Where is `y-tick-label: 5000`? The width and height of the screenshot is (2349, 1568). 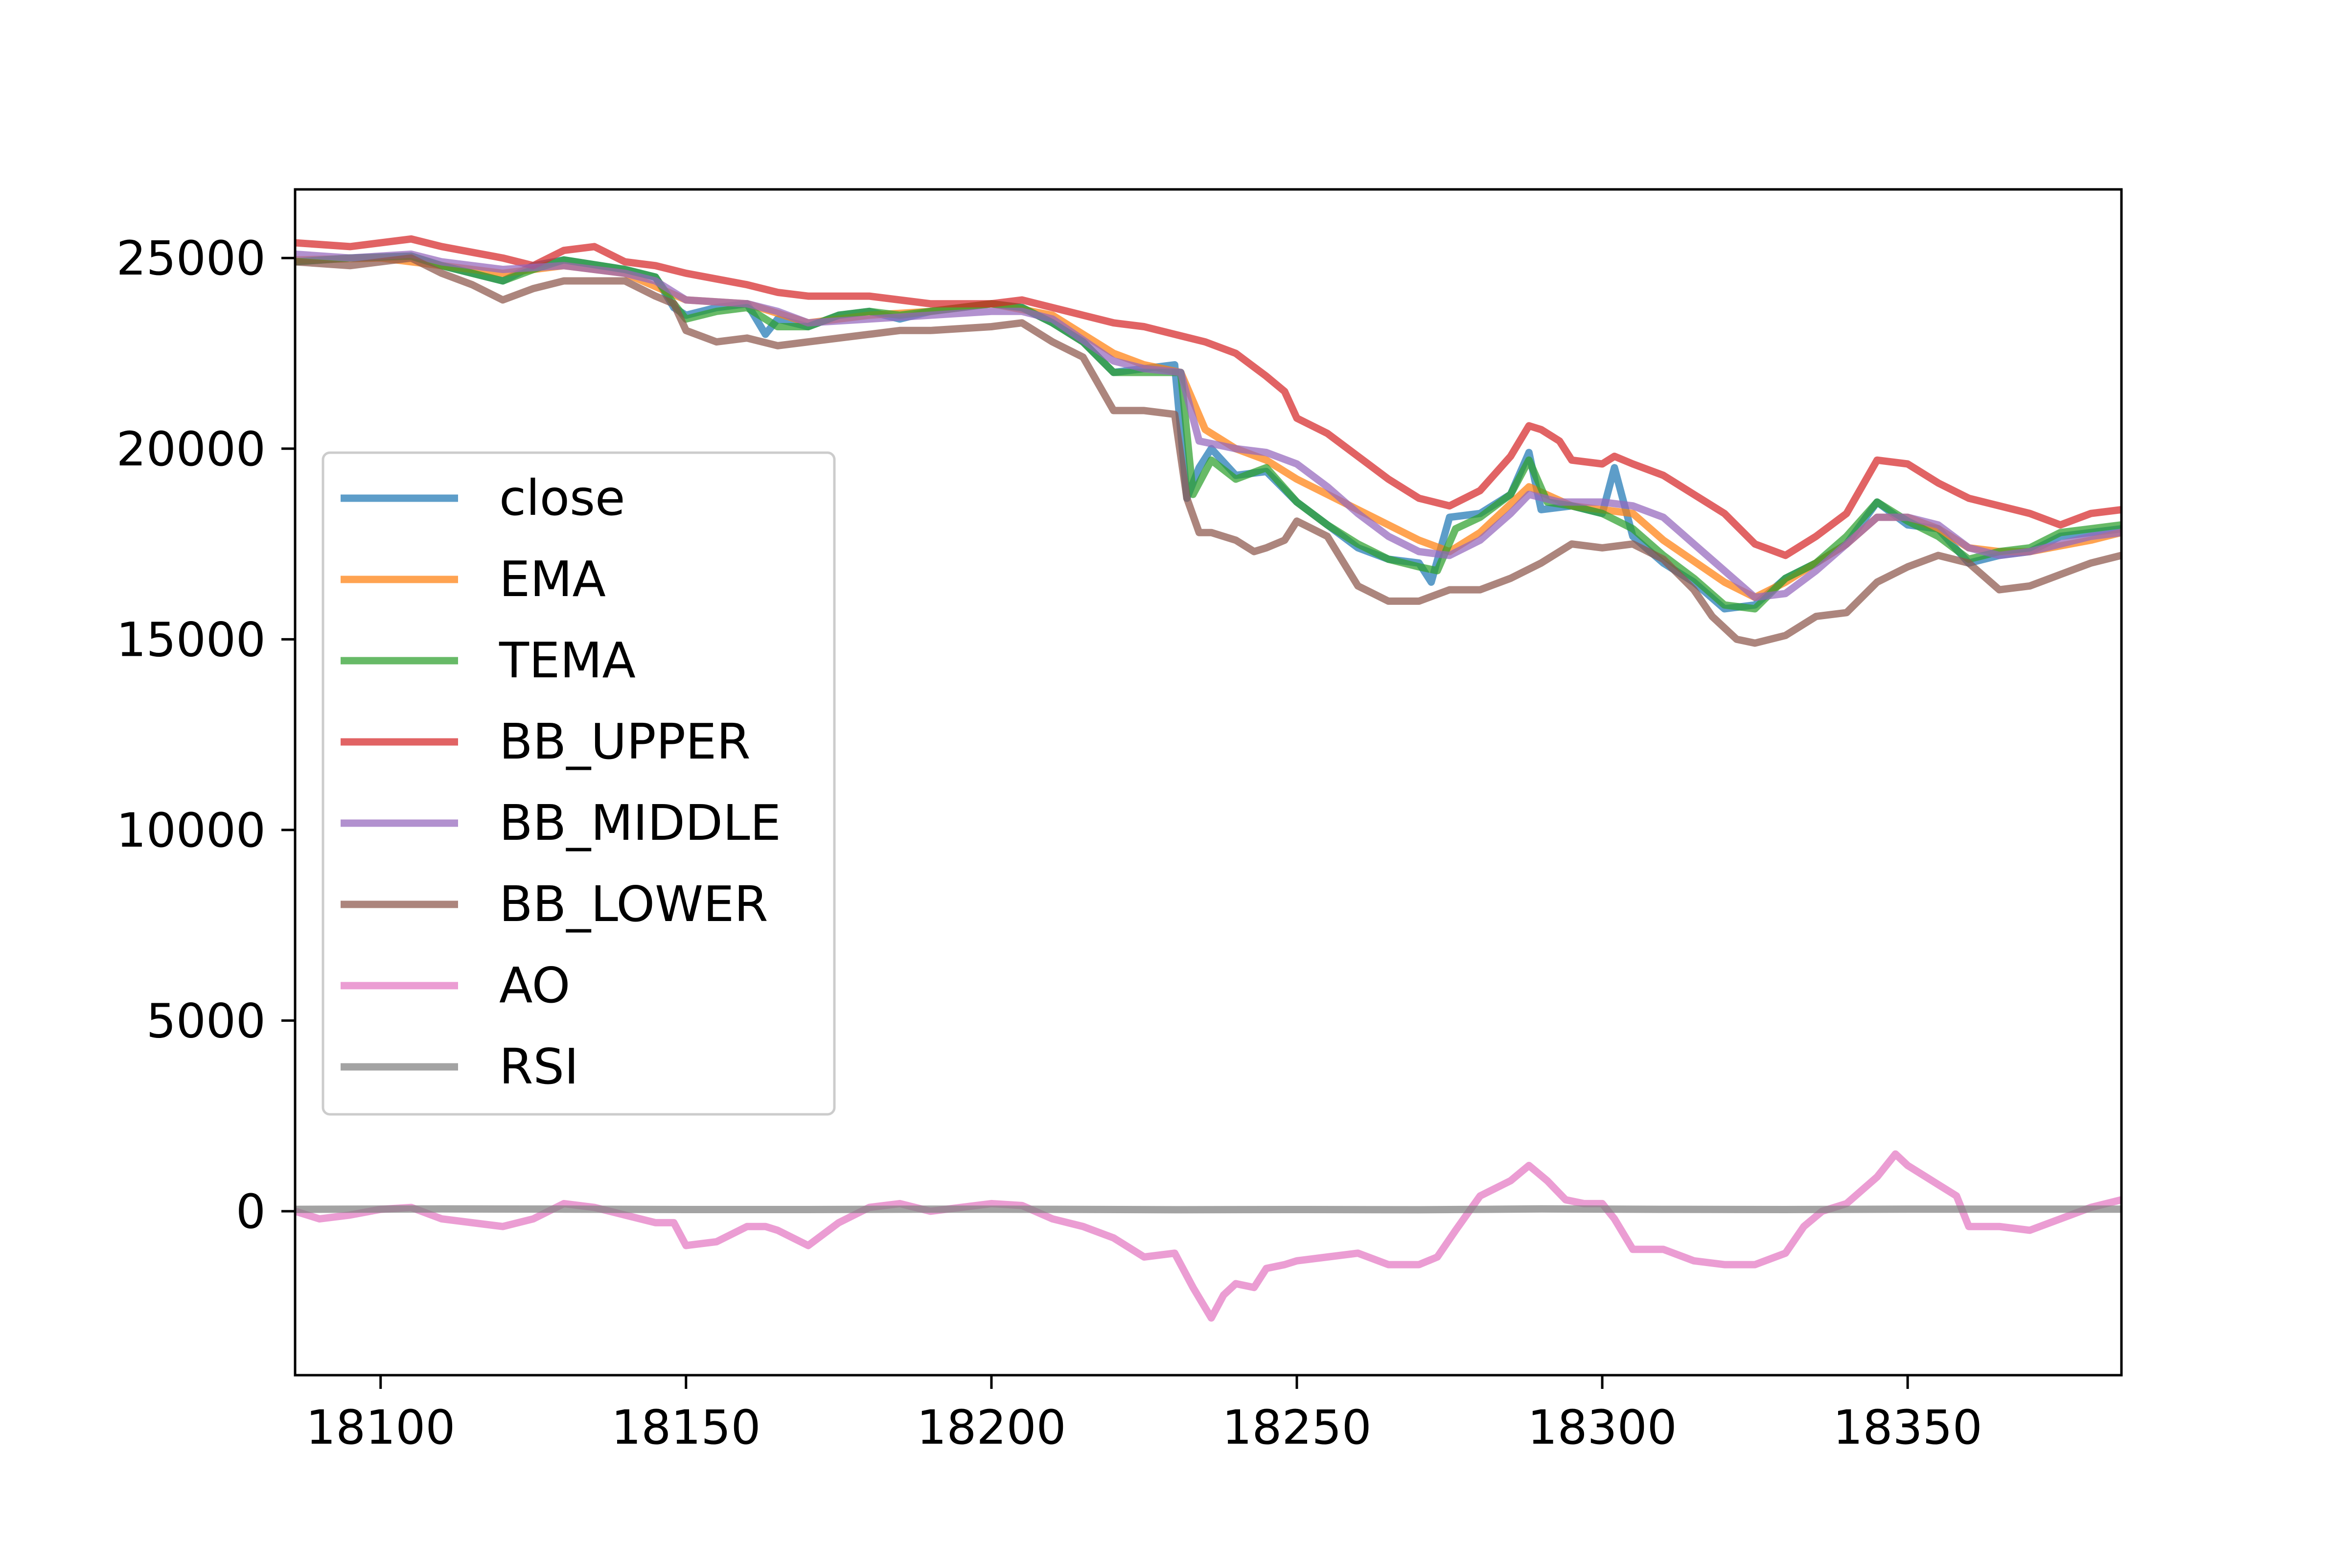 y-tick-label: 5000 is located at coordinates (206, 1020).